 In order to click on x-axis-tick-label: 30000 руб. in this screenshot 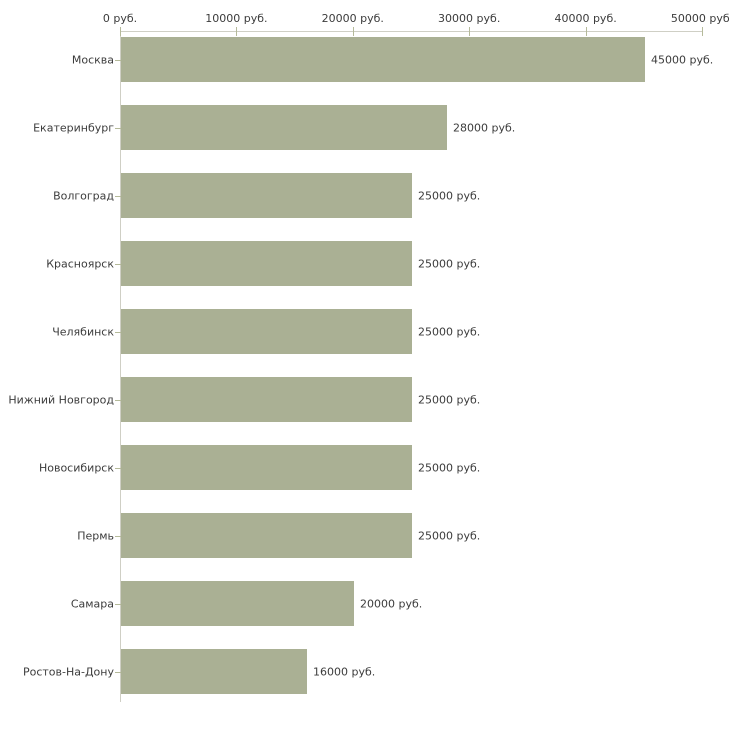, I will do `click(469, 18)`.